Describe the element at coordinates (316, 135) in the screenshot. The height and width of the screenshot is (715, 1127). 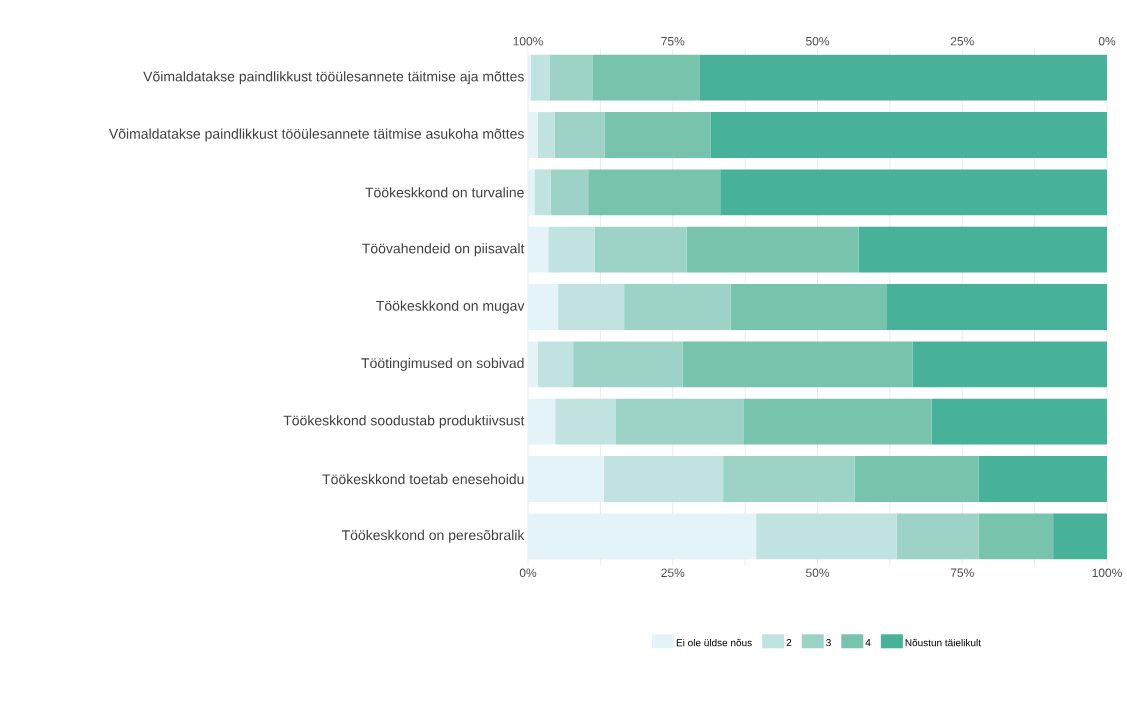
I see `y-tick-label: Võimaldatakse paindlikkust tööülesannete täitmise asukoha mõttes` at that location.